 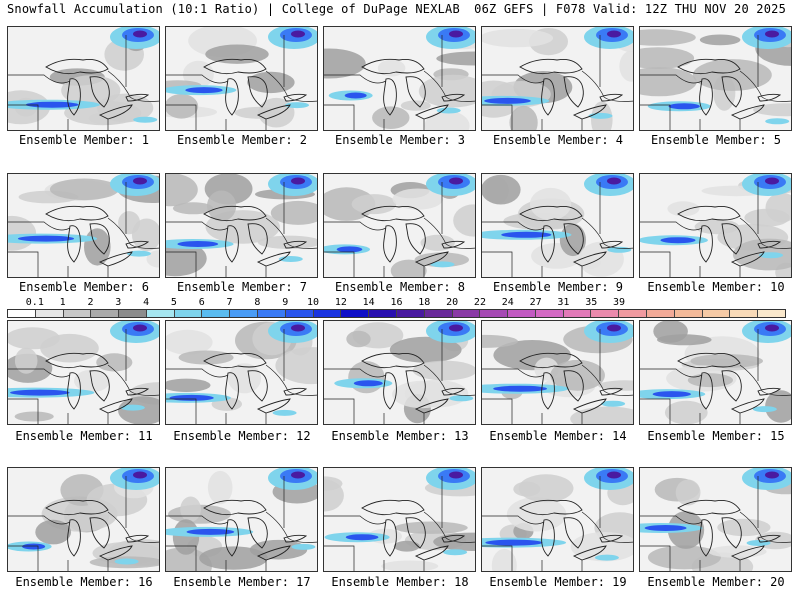 I want to click on colorbar-labels: 0.1 1 2 3 4 5 6 7 8 9 10 12 14 16 18 20 22 24 27 31 35 39, so click(x=396, y=303).